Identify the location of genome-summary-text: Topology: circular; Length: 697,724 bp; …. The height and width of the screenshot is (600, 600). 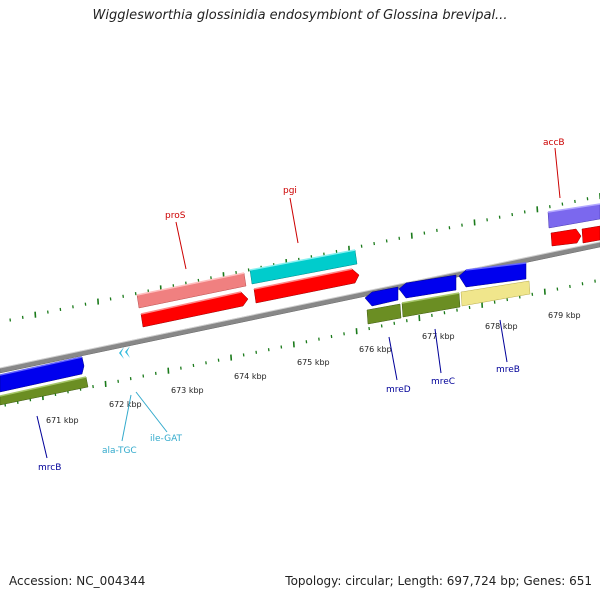
(438, 581).